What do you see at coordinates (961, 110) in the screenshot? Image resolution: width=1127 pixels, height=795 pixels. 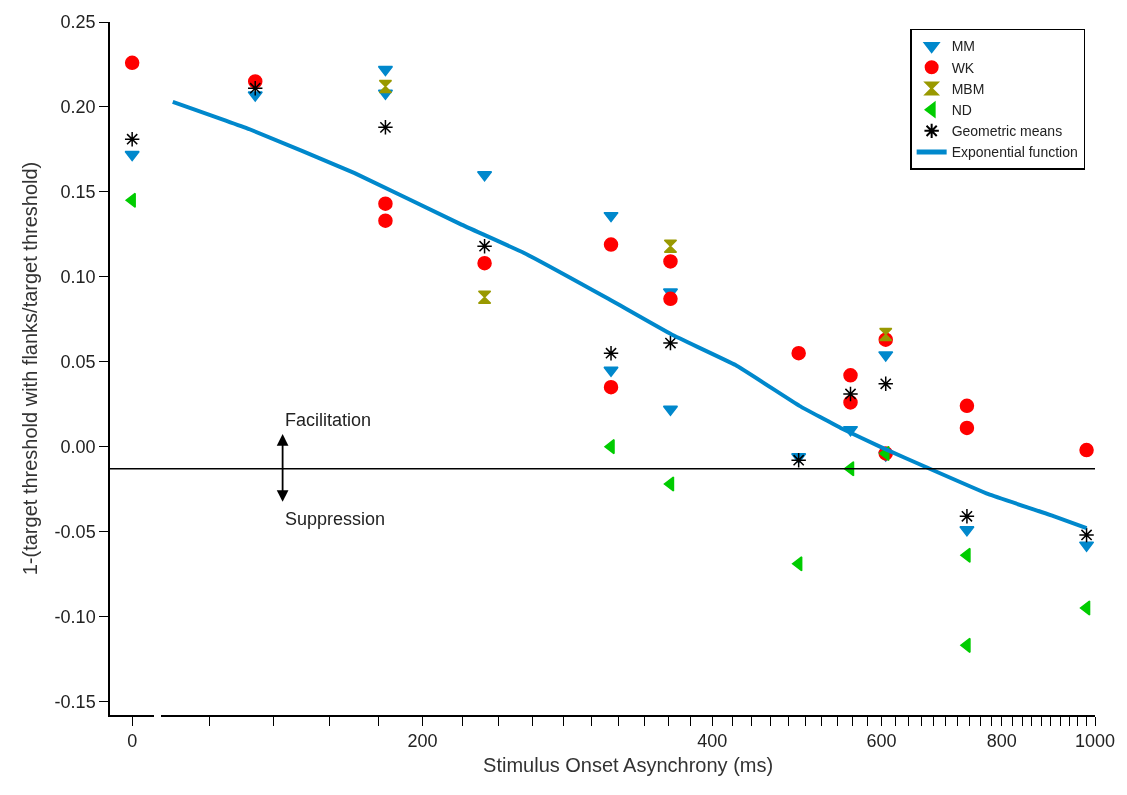 I see `legend-label: ND` at bounding box center [961, 110].